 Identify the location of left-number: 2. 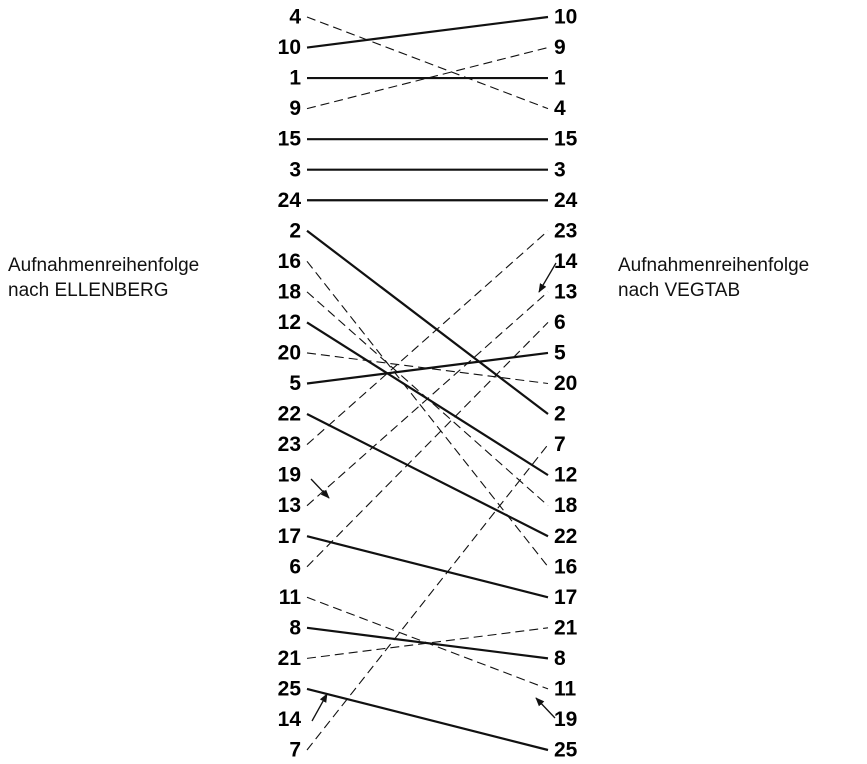
(295, 230).